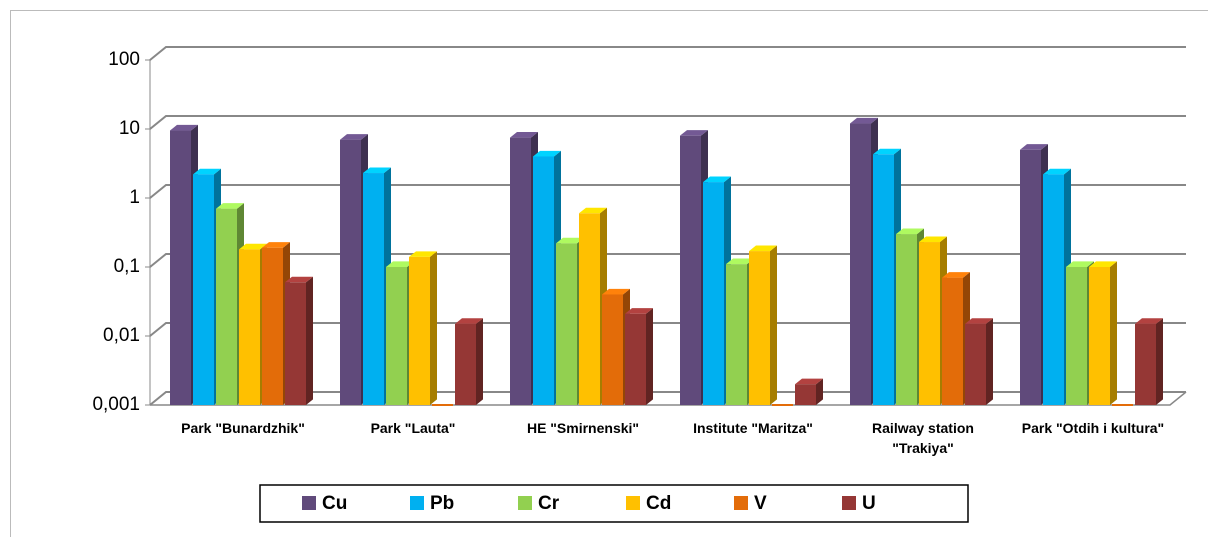  What do you see at coordinates (760, 503) in the screenshot?
I see `legend-label: V` at bounding box center [760, 503].